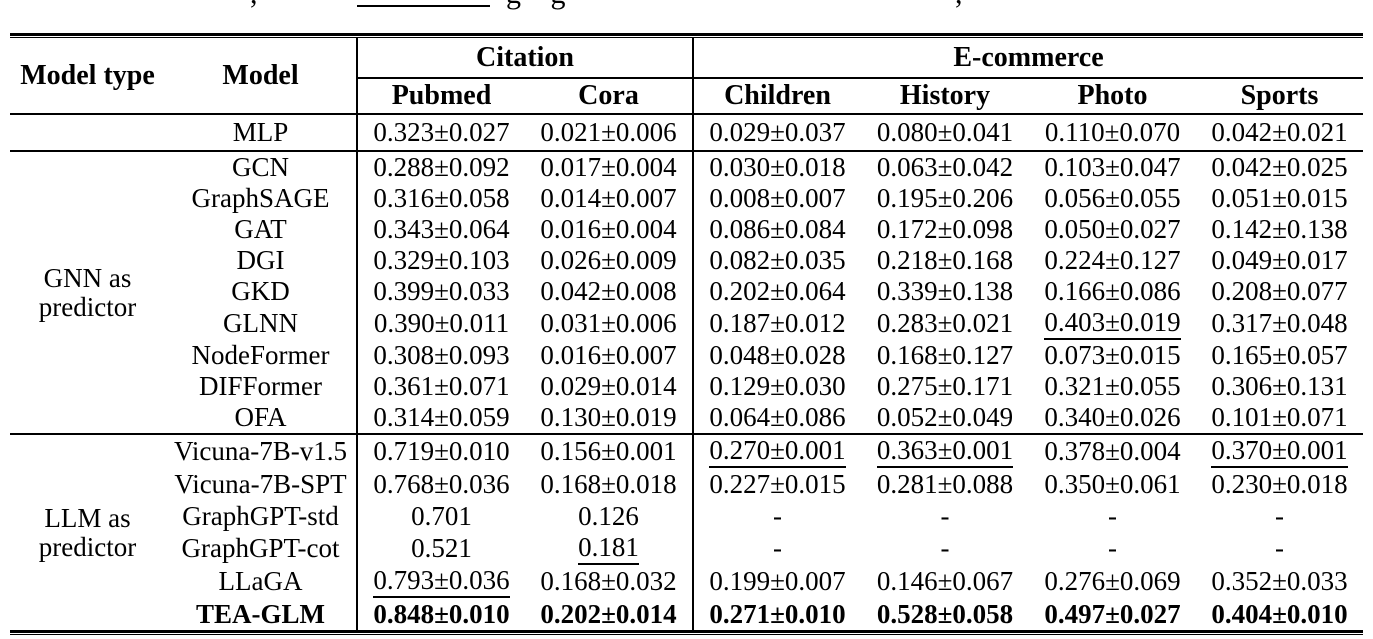 The image size is (1373, 639). What do you see at coordinates (261, 76) in the screenshot?
I see `column-header-model: Model` at bounding box center [261, 76].